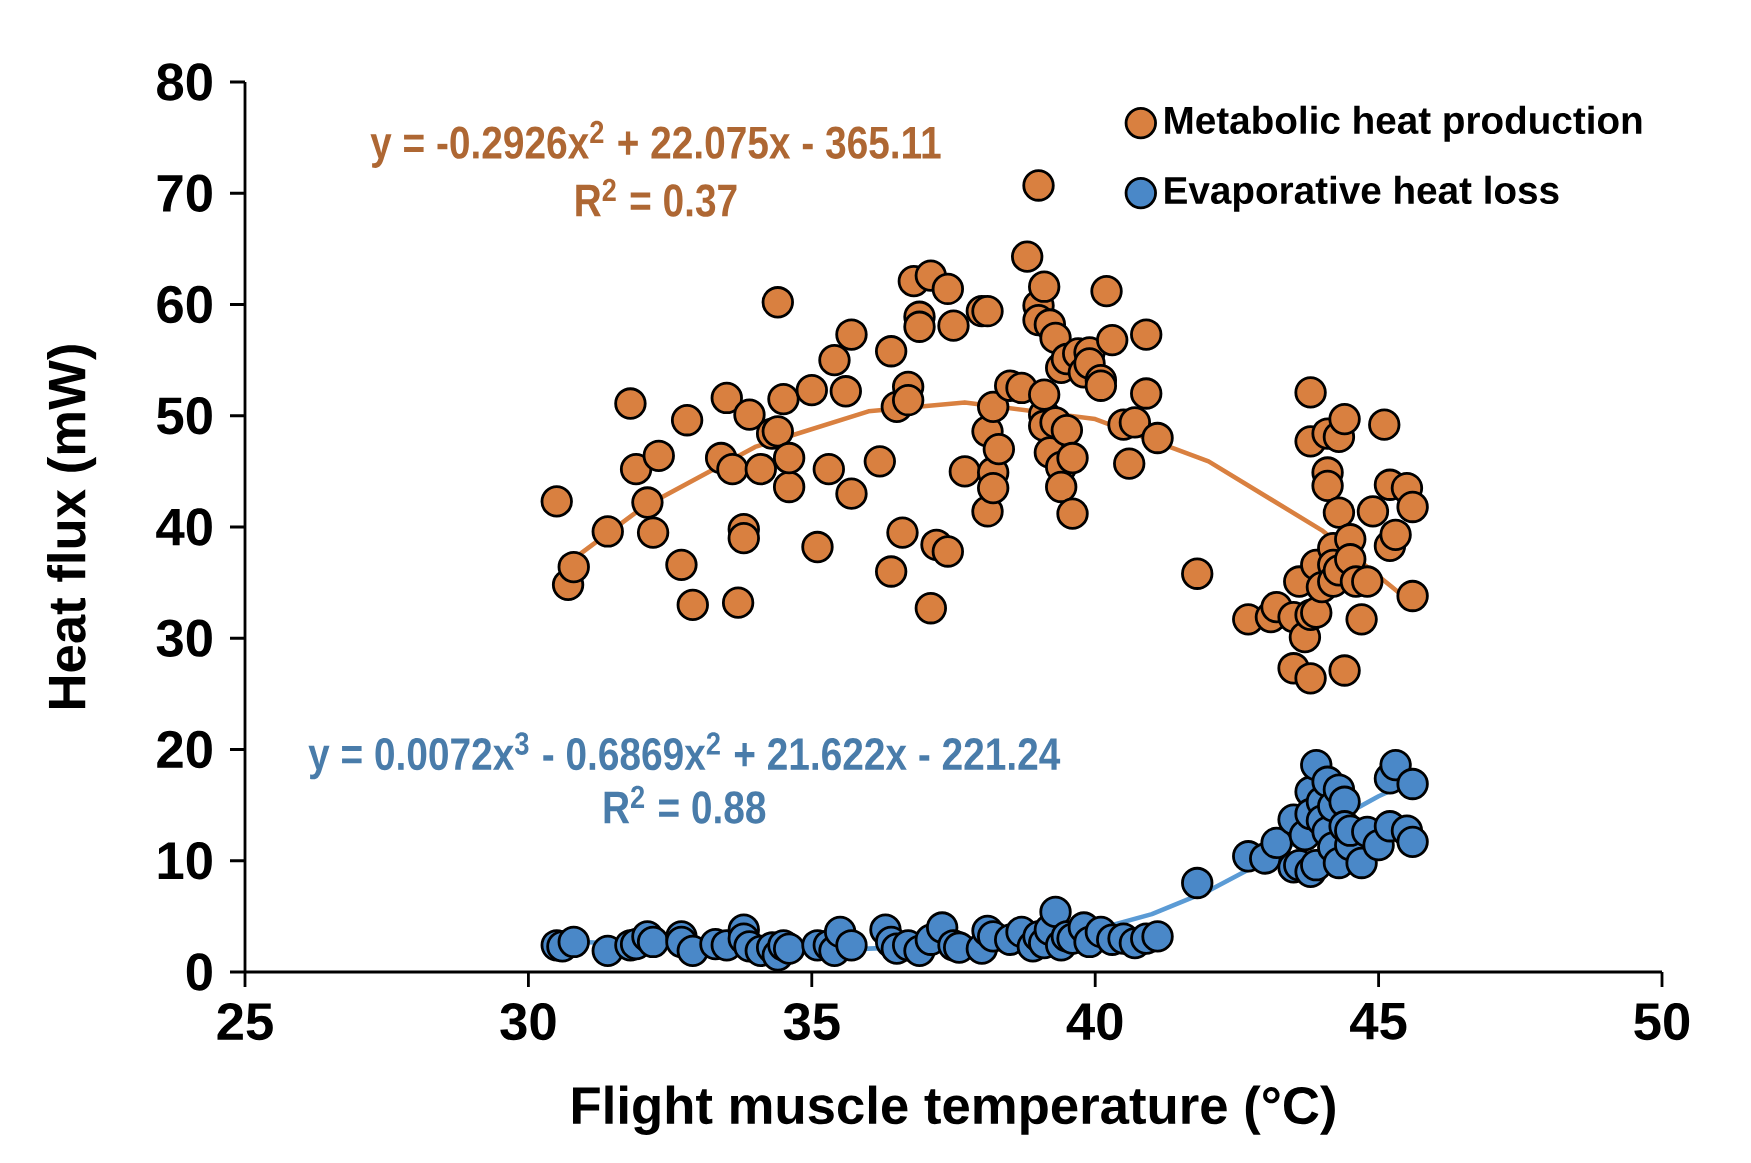  Describe the element at coordinates (684, 756) in the screenshot. I see `annotation: y = 0.0072x$^{3}$ - 0.6869x$^{2}$ + 21.622x - 221.24` at that location.